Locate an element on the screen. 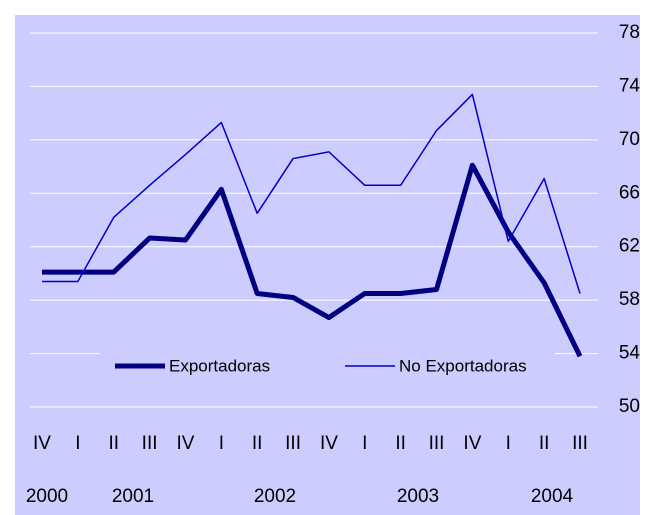 The width and height of the screenshot is (649, 515). year-label: 2002 is located at coordinates (275, 496).